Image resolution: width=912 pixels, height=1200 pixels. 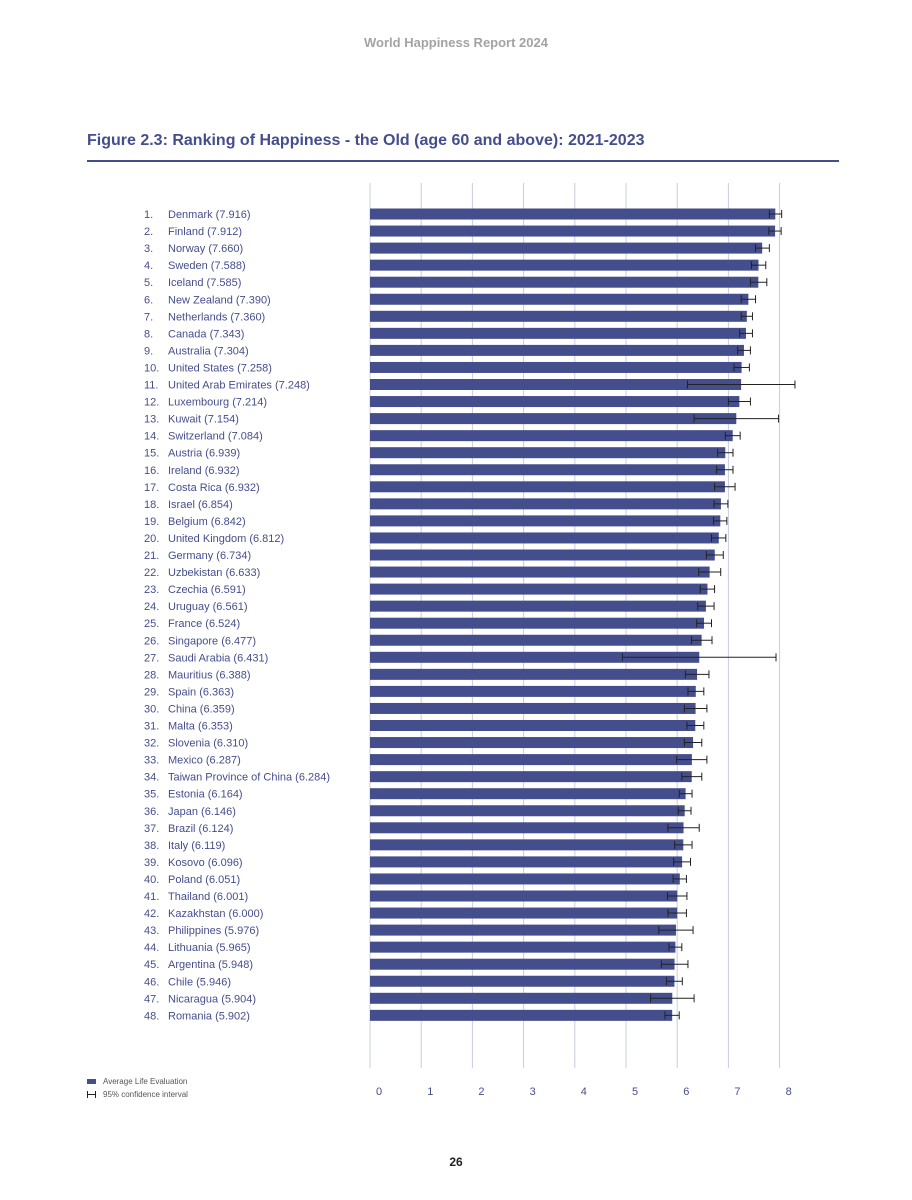 I want to click on country-label: United States (7.258), so click(x=220, y=368).